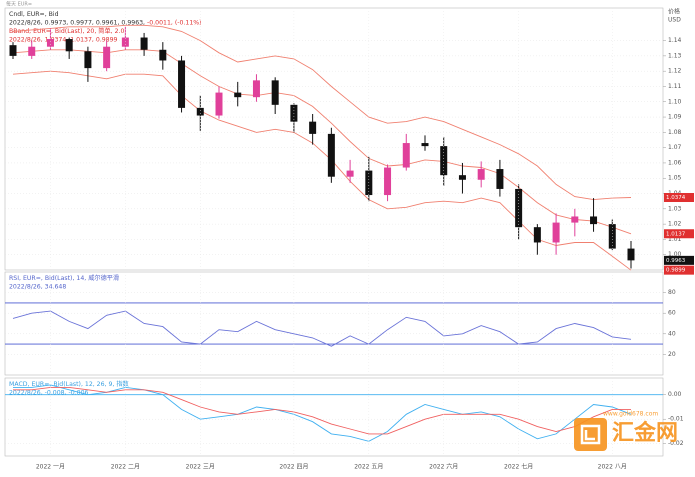 This screenshot has height=477, width=695. I want to click on y-tick-label: 1.11, so click(675, 86).